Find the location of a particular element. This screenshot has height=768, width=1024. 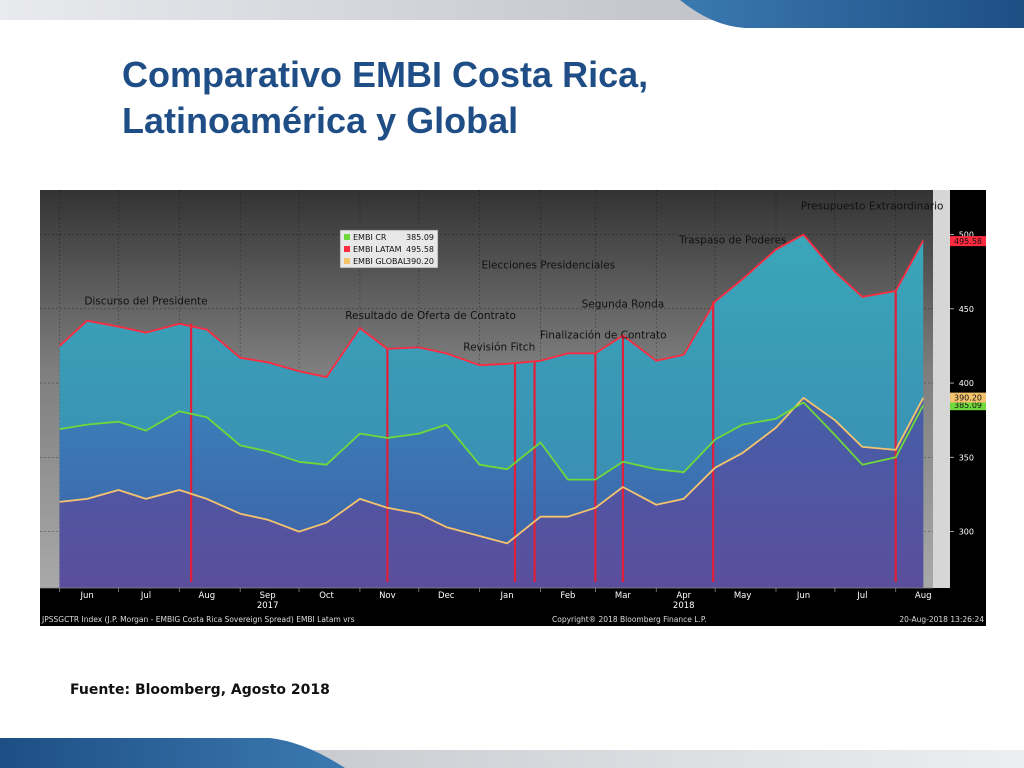

last-value-tag-embi-global is located at coordinates (968, 397).